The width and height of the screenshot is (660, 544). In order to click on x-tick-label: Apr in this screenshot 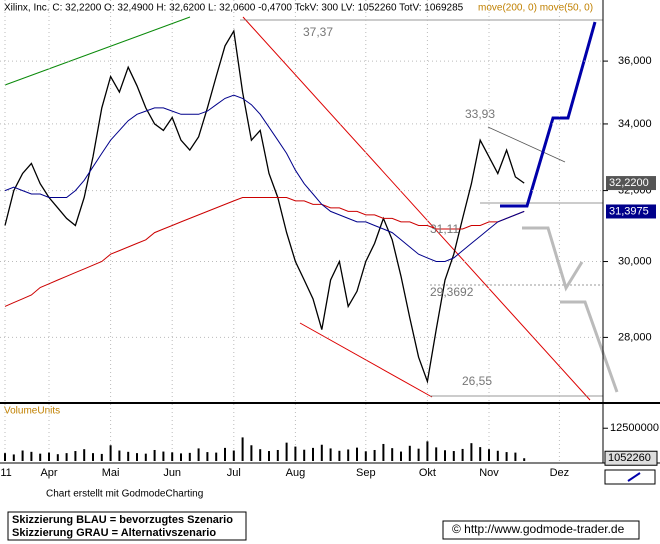, I will do `click(48, 473)`.